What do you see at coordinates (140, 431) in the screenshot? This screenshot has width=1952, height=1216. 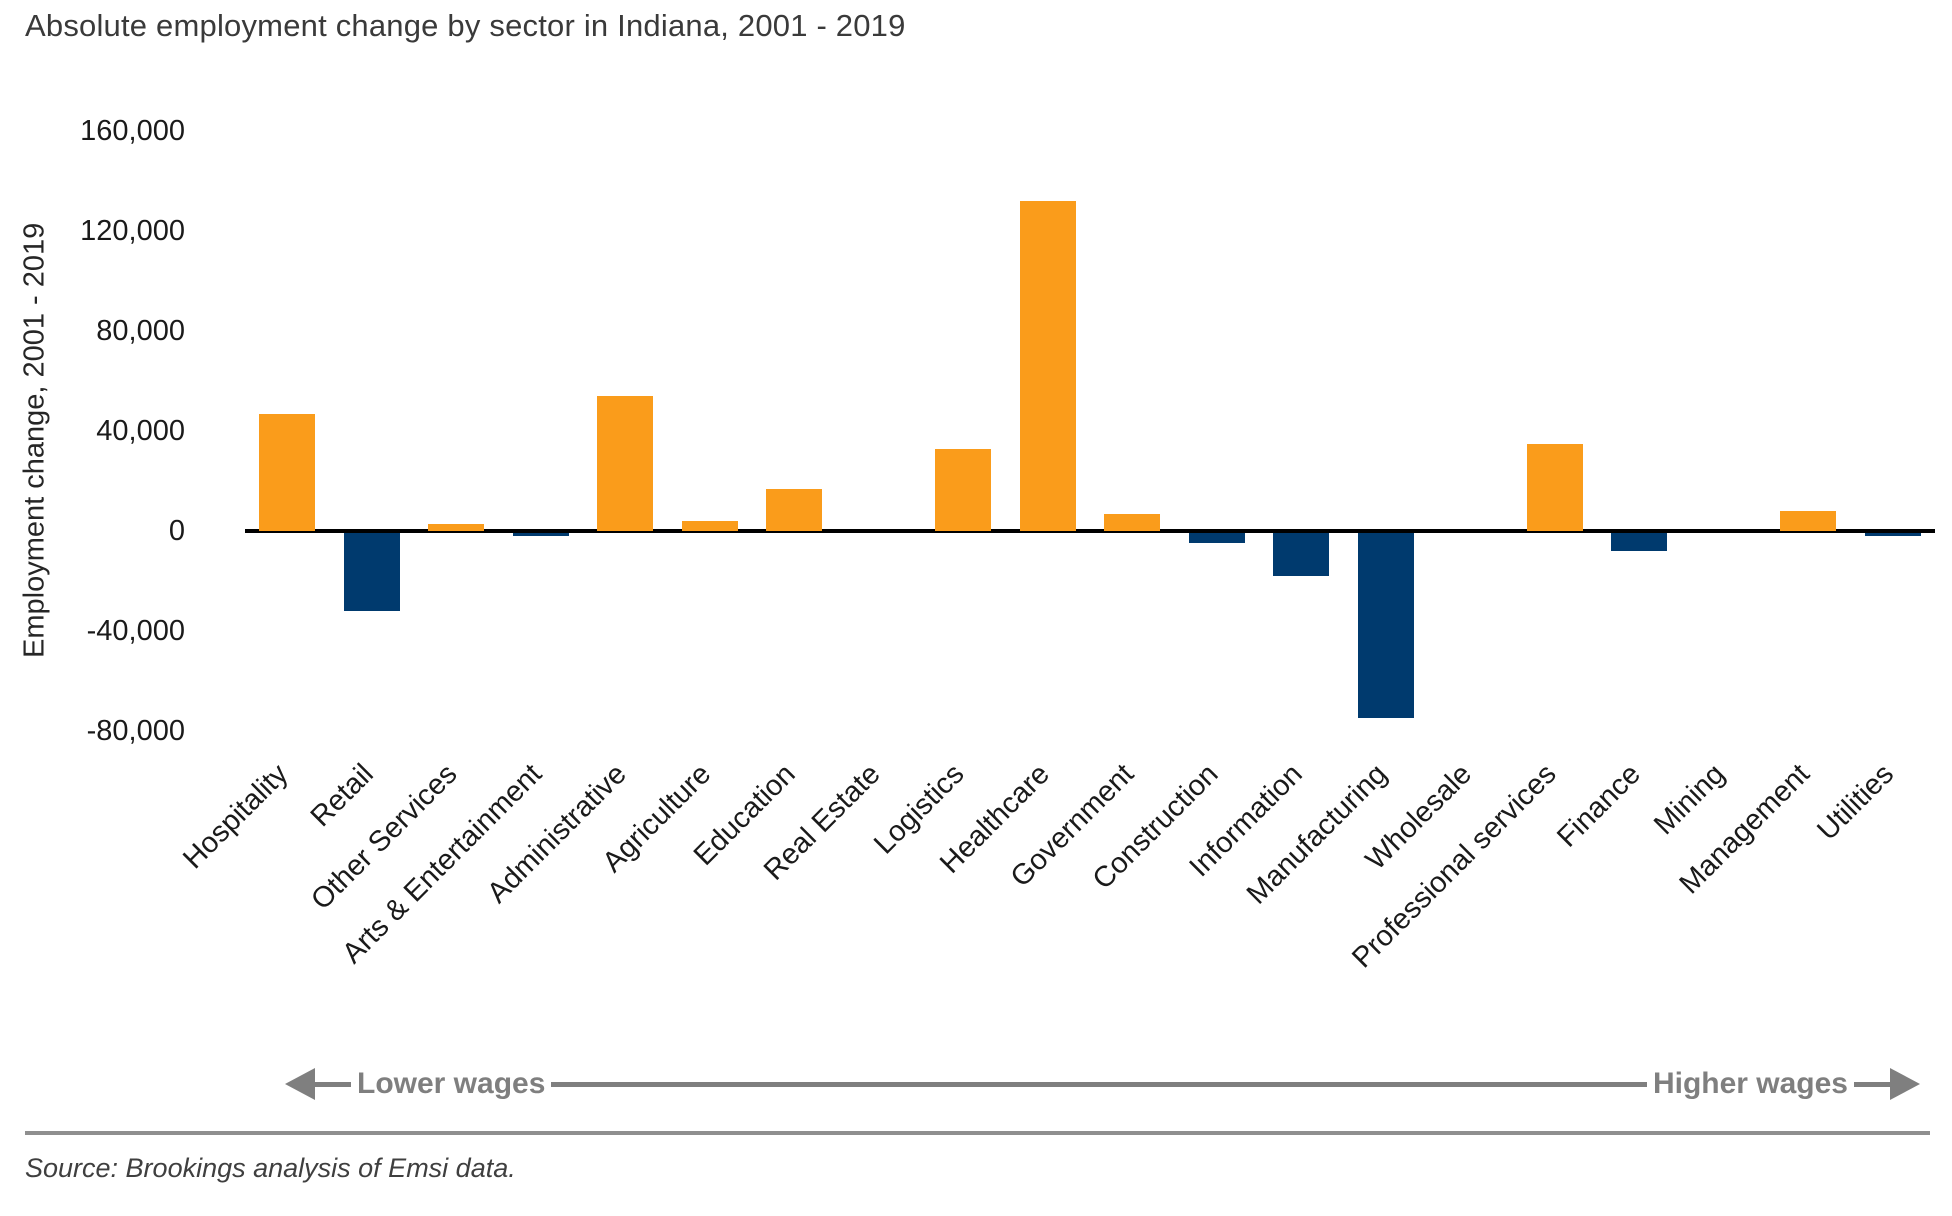 I see `y-tick-label-40000: 40,000` at bounding box center [140, 431].